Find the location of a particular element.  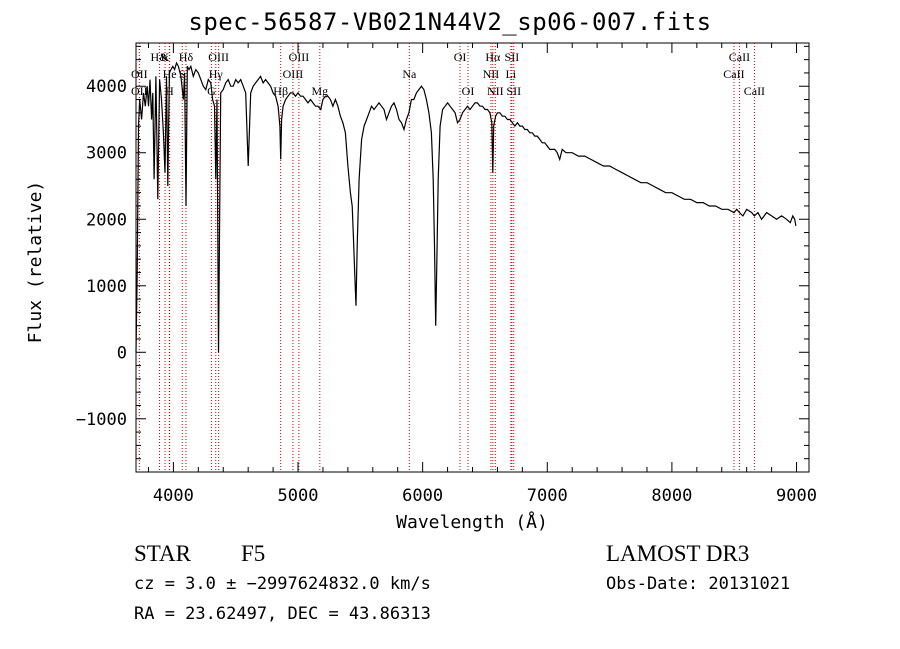

line-label: Hα is located at coordinates (493, 57).